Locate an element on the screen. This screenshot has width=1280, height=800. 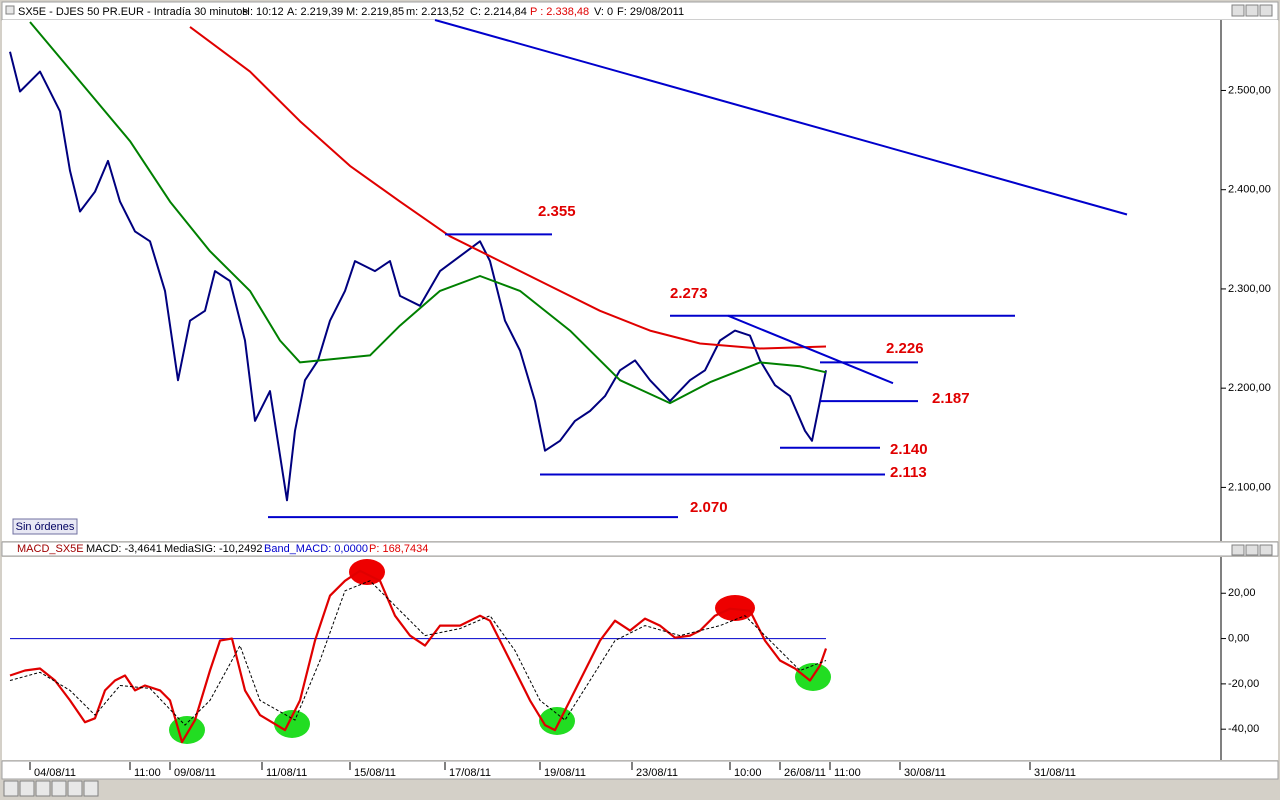
peak-marker is located at coordinates (735, 608).